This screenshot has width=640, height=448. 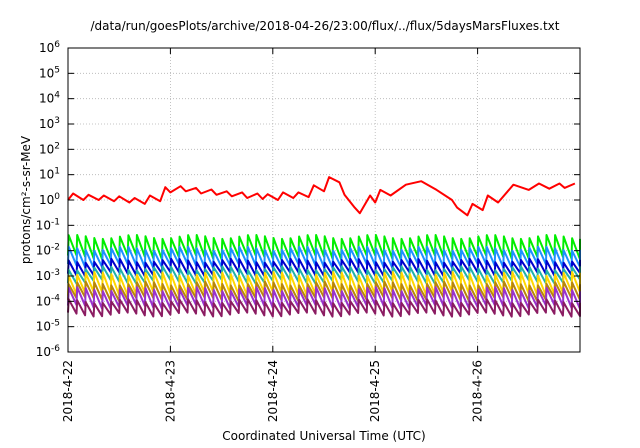 I want to click on y-tick-label: 10⁻¹, so click(x=48, y=224).